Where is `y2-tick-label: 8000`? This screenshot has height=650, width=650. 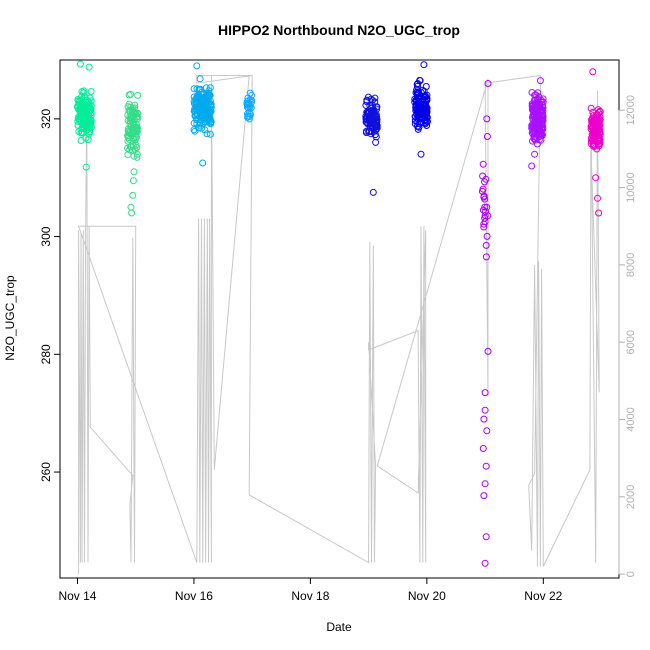 y2-tick-label: 8000 is located at coordinates (631, 265).